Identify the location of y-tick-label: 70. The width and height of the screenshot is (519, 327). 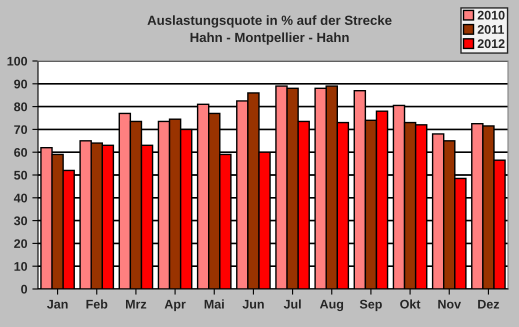
(21, 129).